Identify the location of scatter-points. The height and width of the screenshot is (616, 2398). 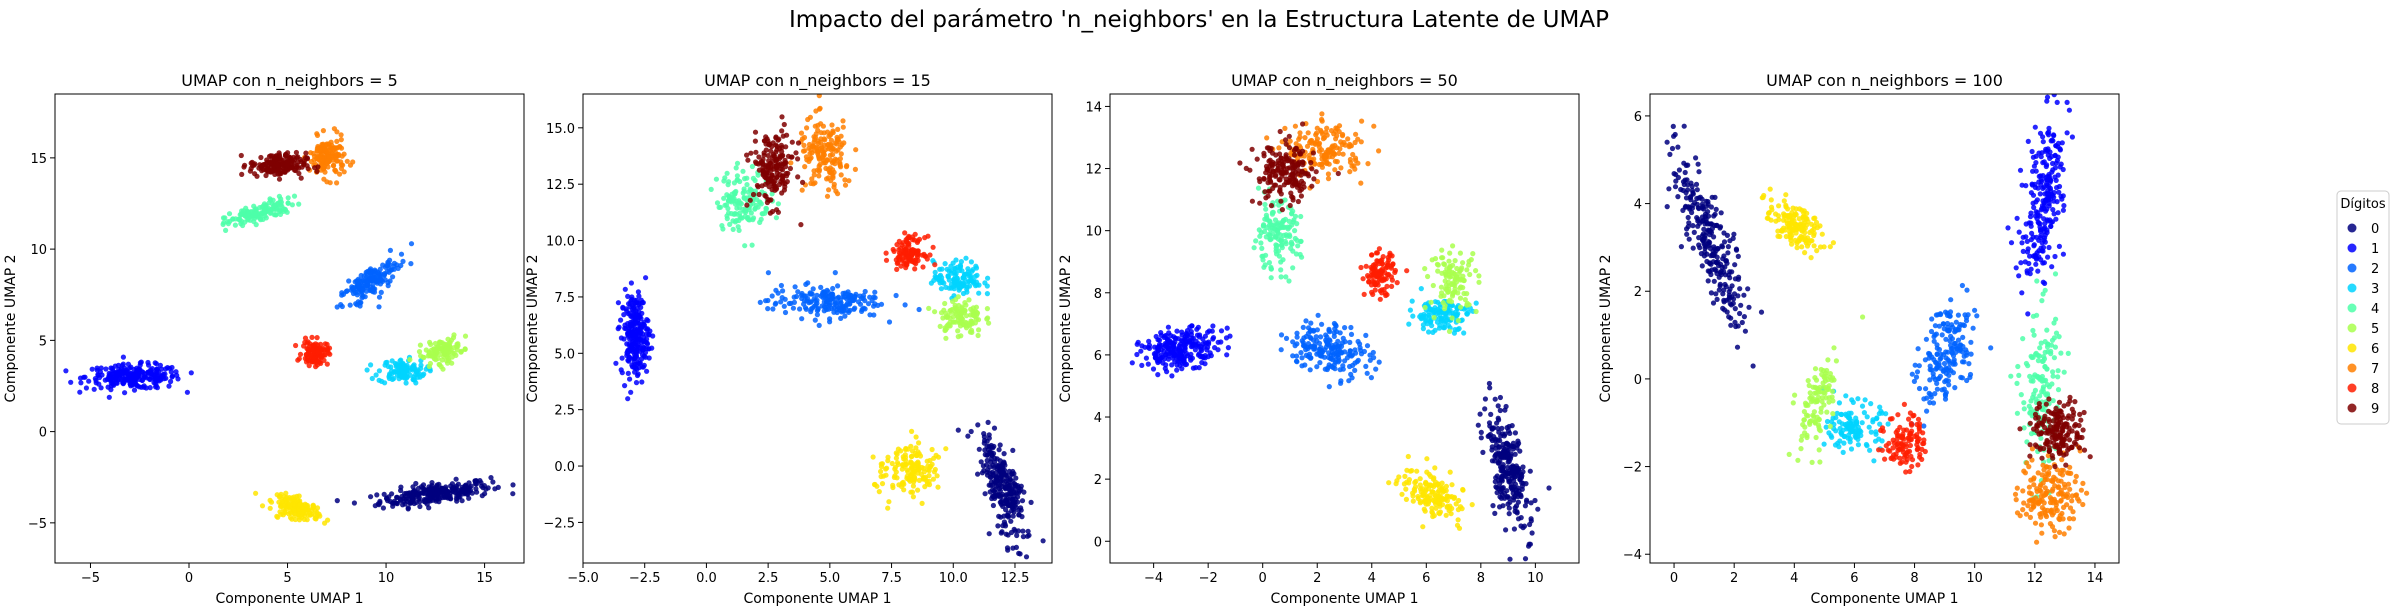
(829, 327).